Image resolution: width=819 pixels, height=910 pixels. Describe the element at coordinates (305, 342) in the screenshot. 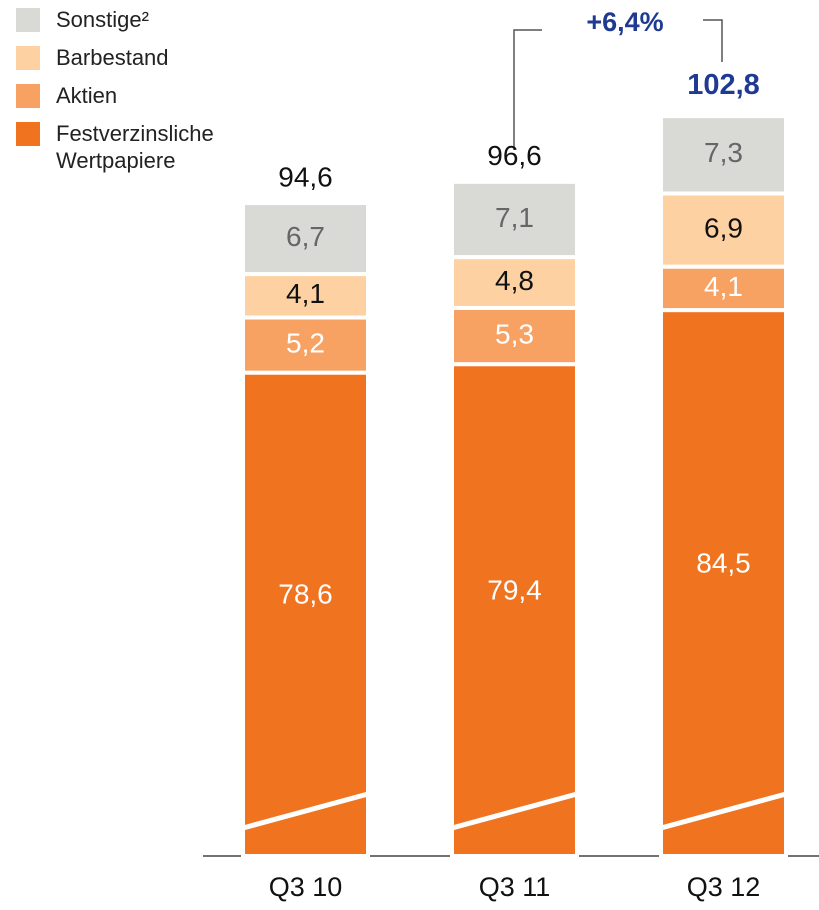

I see `segment-label: 5,2` at that location.